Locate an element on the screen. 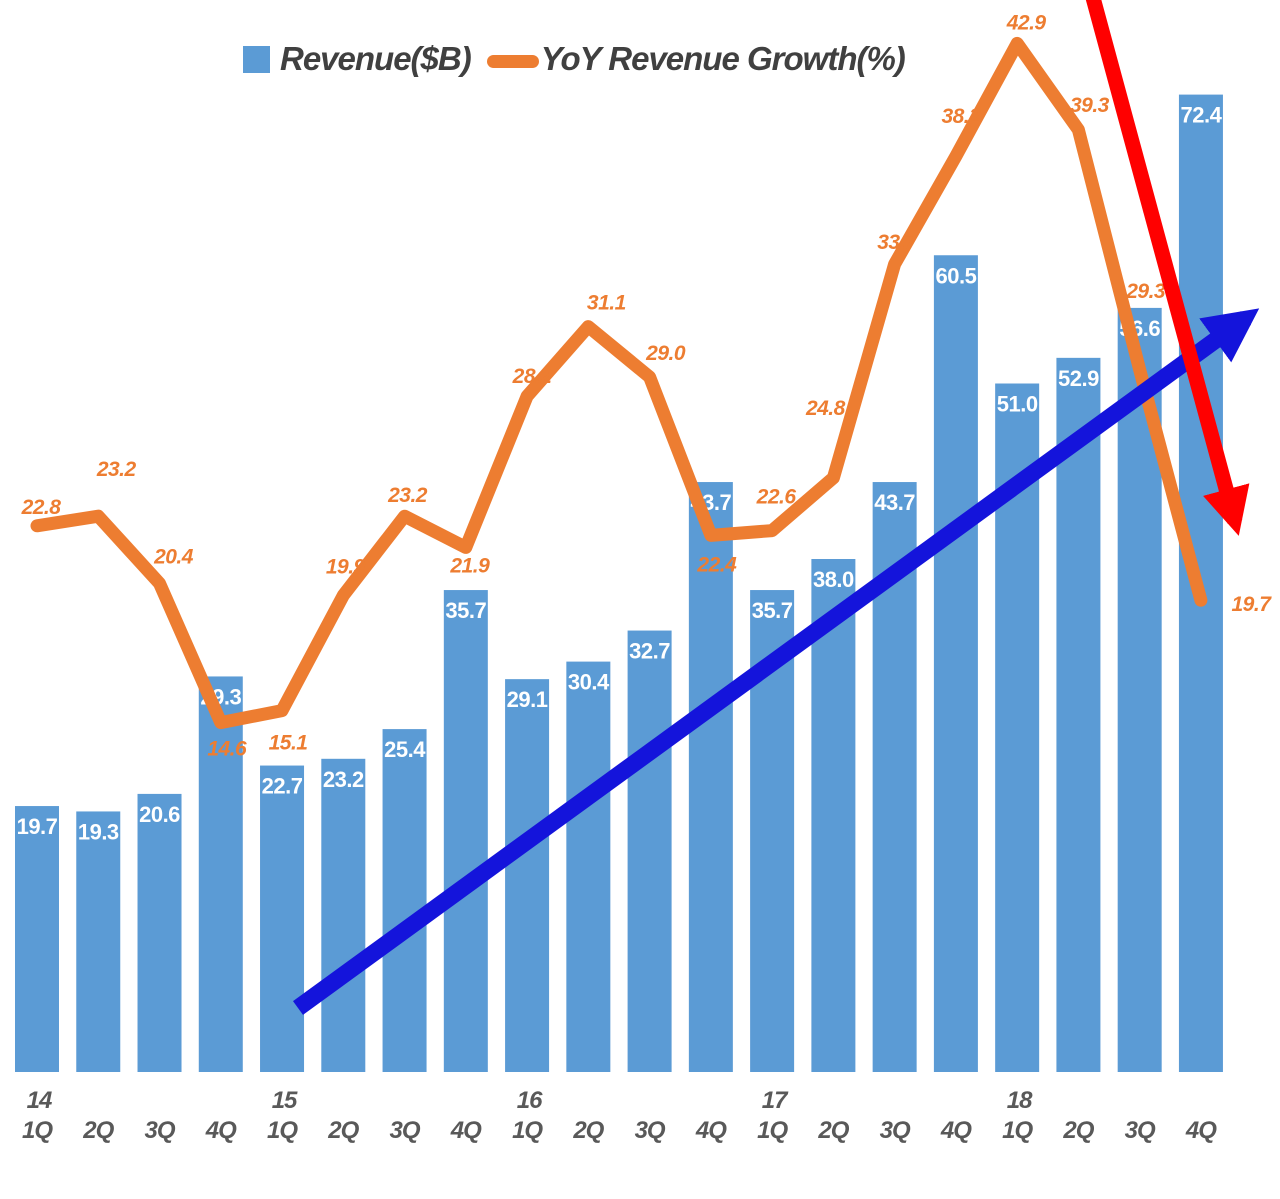 The width and height of the screenshot is (1280, 1199). year-tick-label: 15 is located at coordinates (285, 1100).